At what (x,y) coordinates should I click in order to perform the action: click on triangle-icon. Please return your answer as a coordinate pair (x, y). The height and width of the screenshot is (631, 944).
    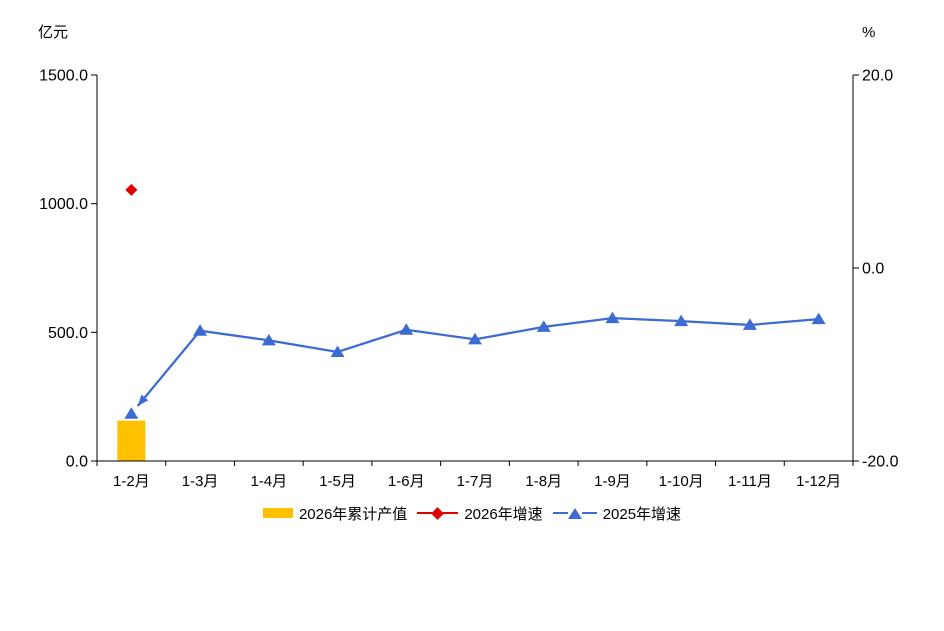
    Looking at the image, I should click on (574, 513).